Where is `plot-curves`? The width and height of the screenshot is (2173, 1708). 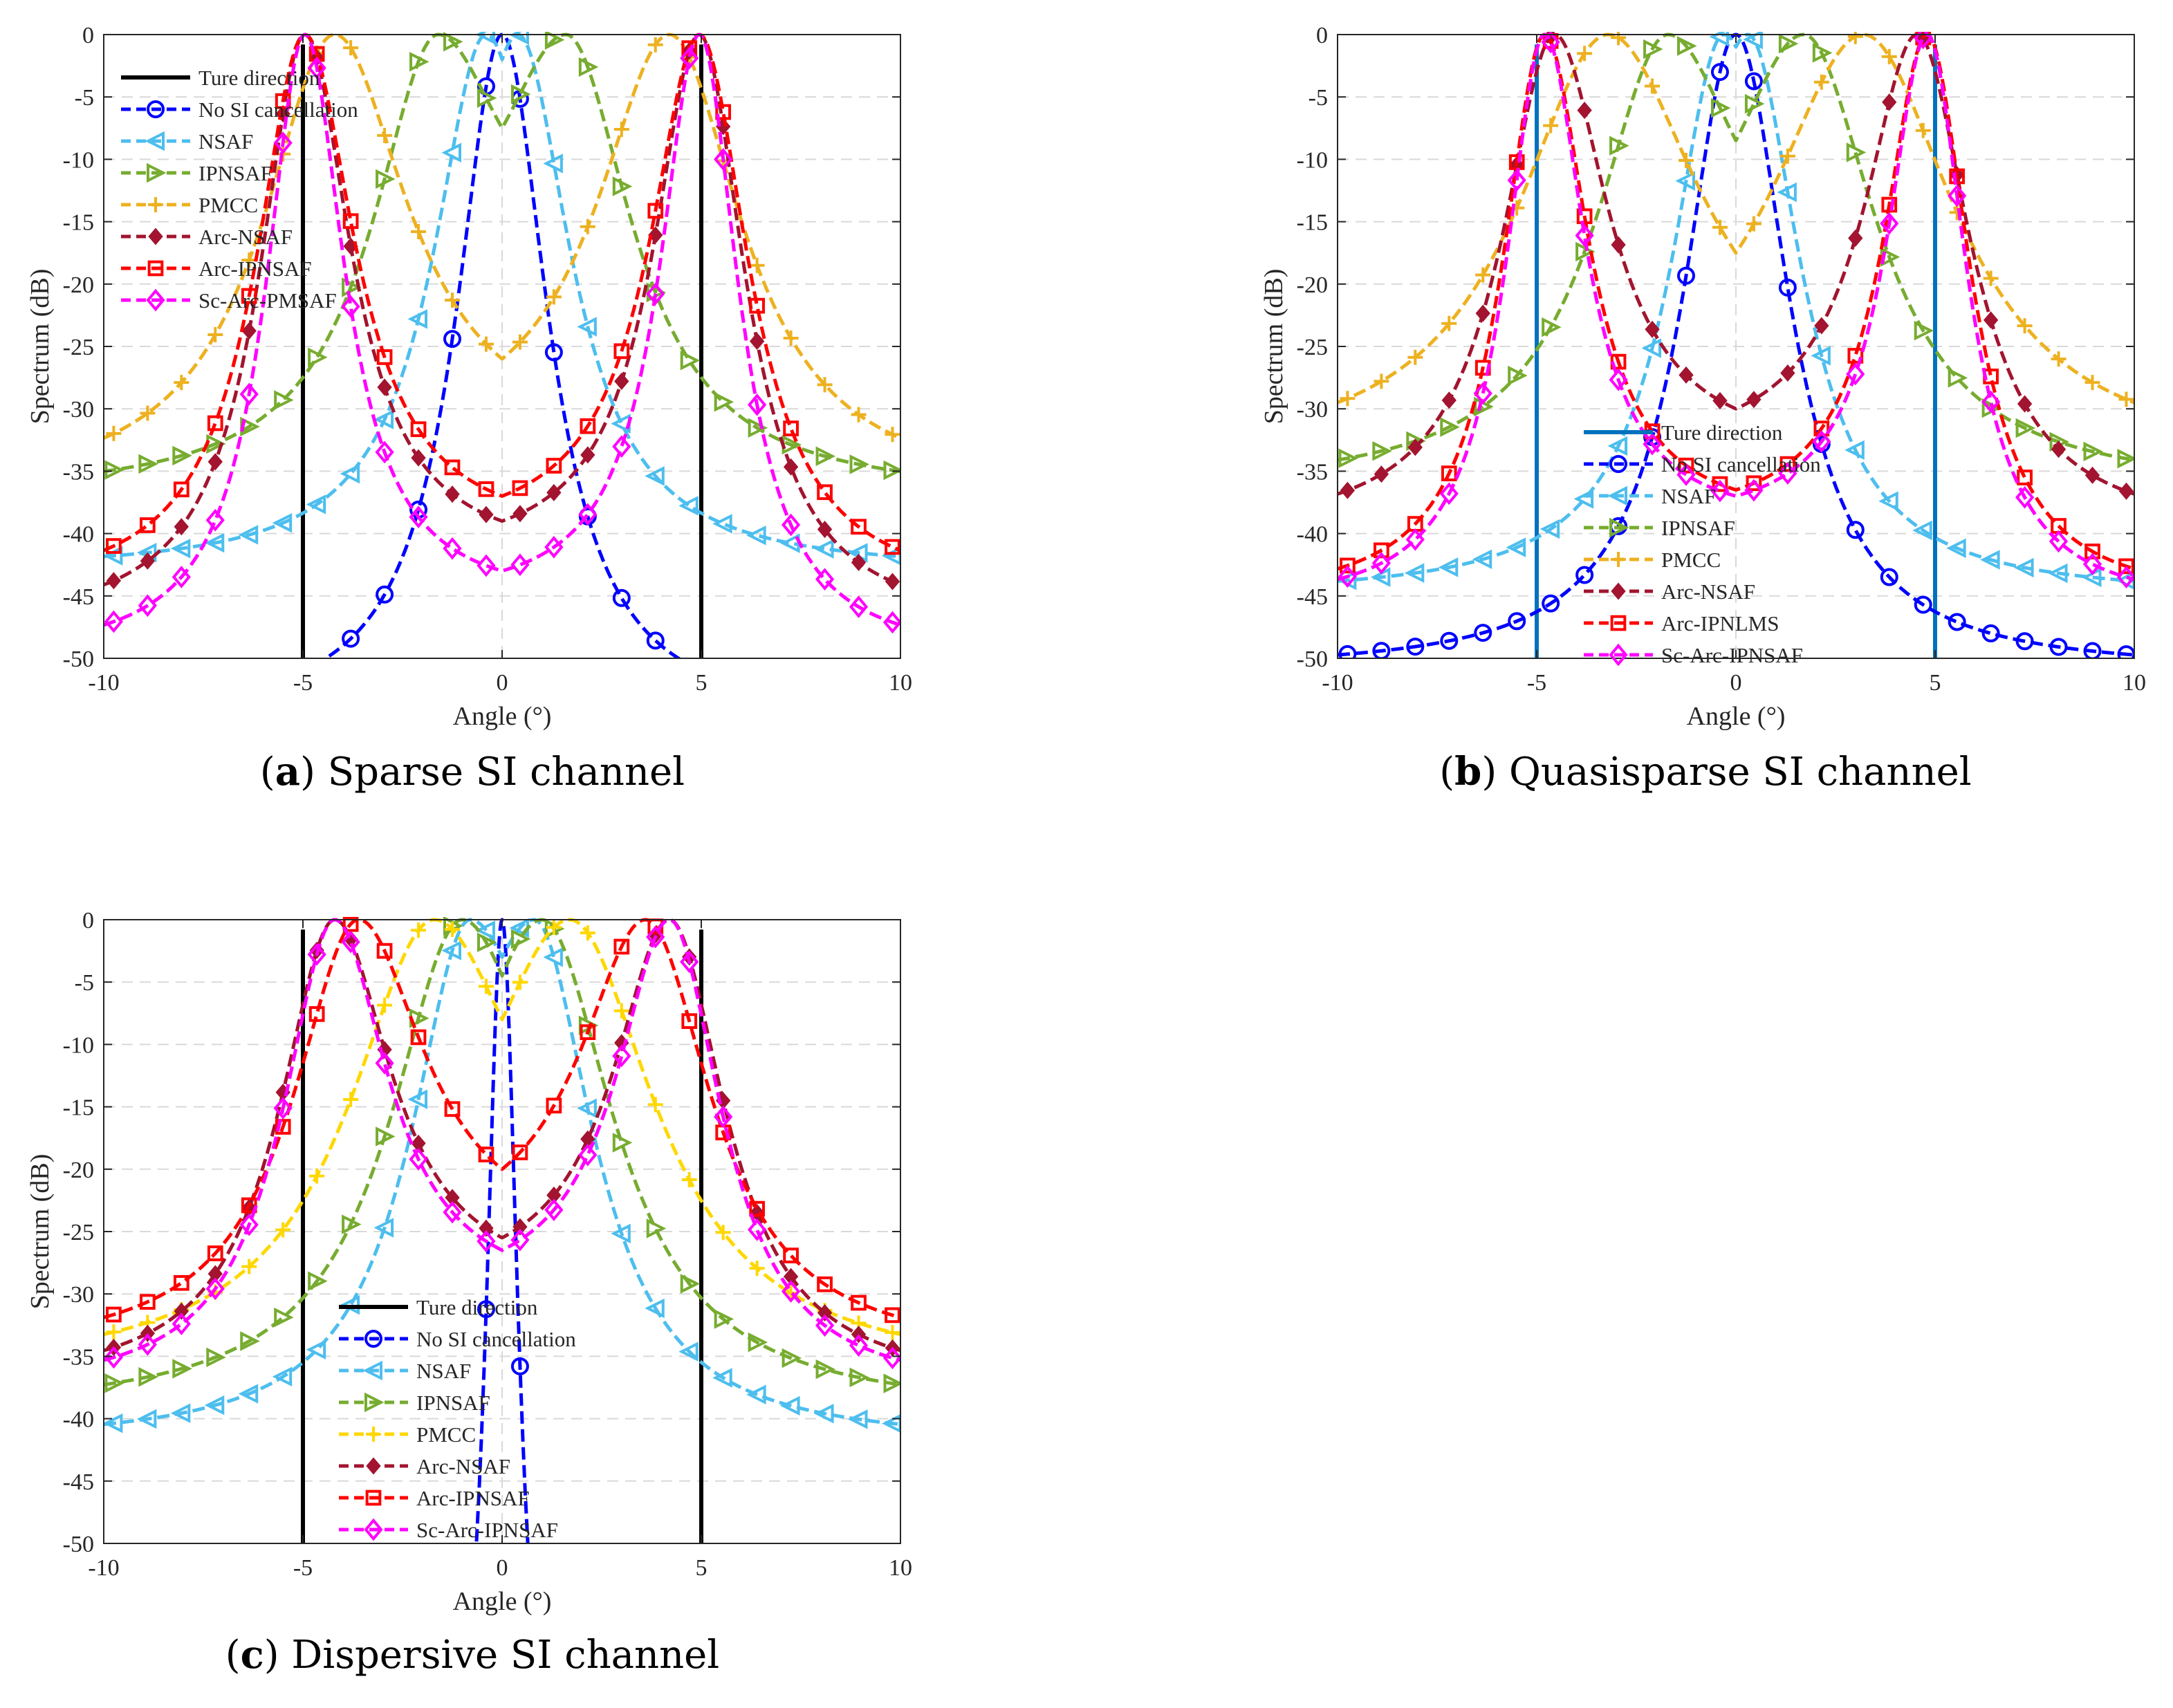 plot-curves is located at coordinates (502, 1230).